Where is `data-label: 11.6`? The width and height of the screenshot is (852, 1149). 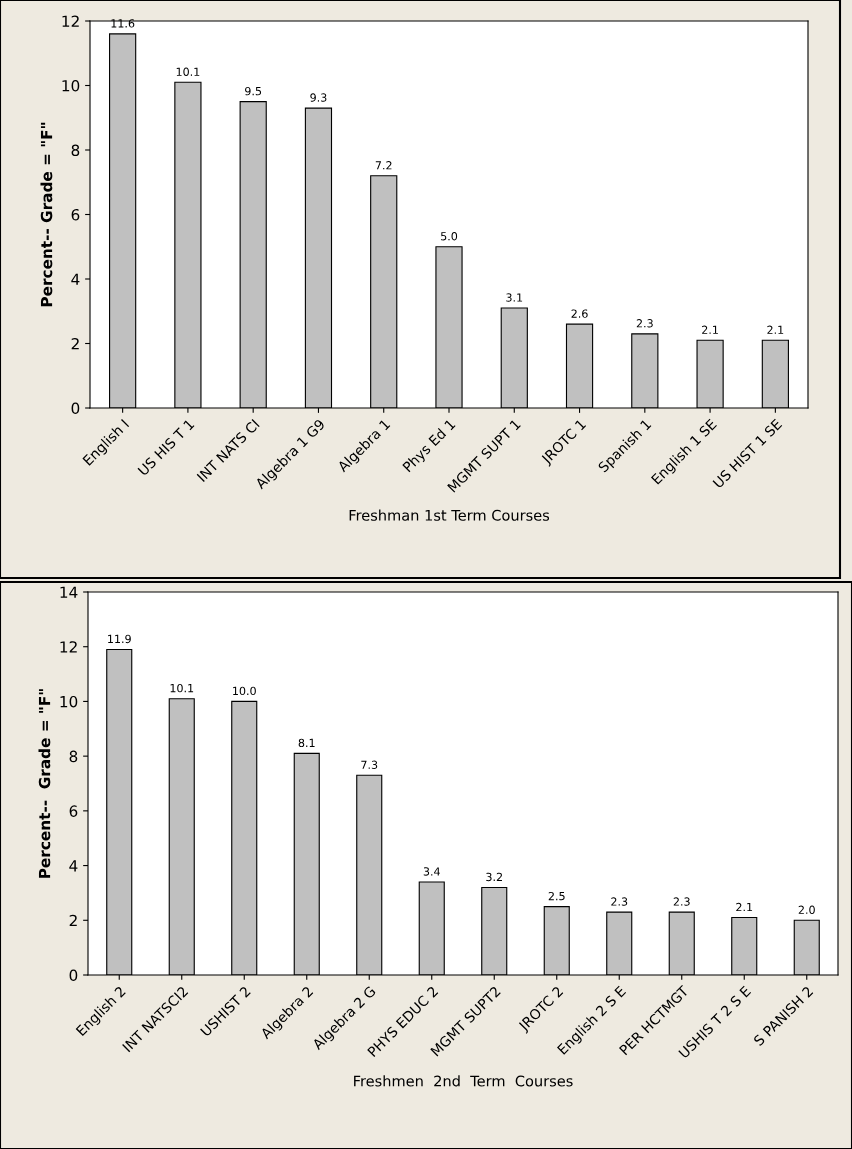
data-label: 11.6 is located at coordinates (123, 23).